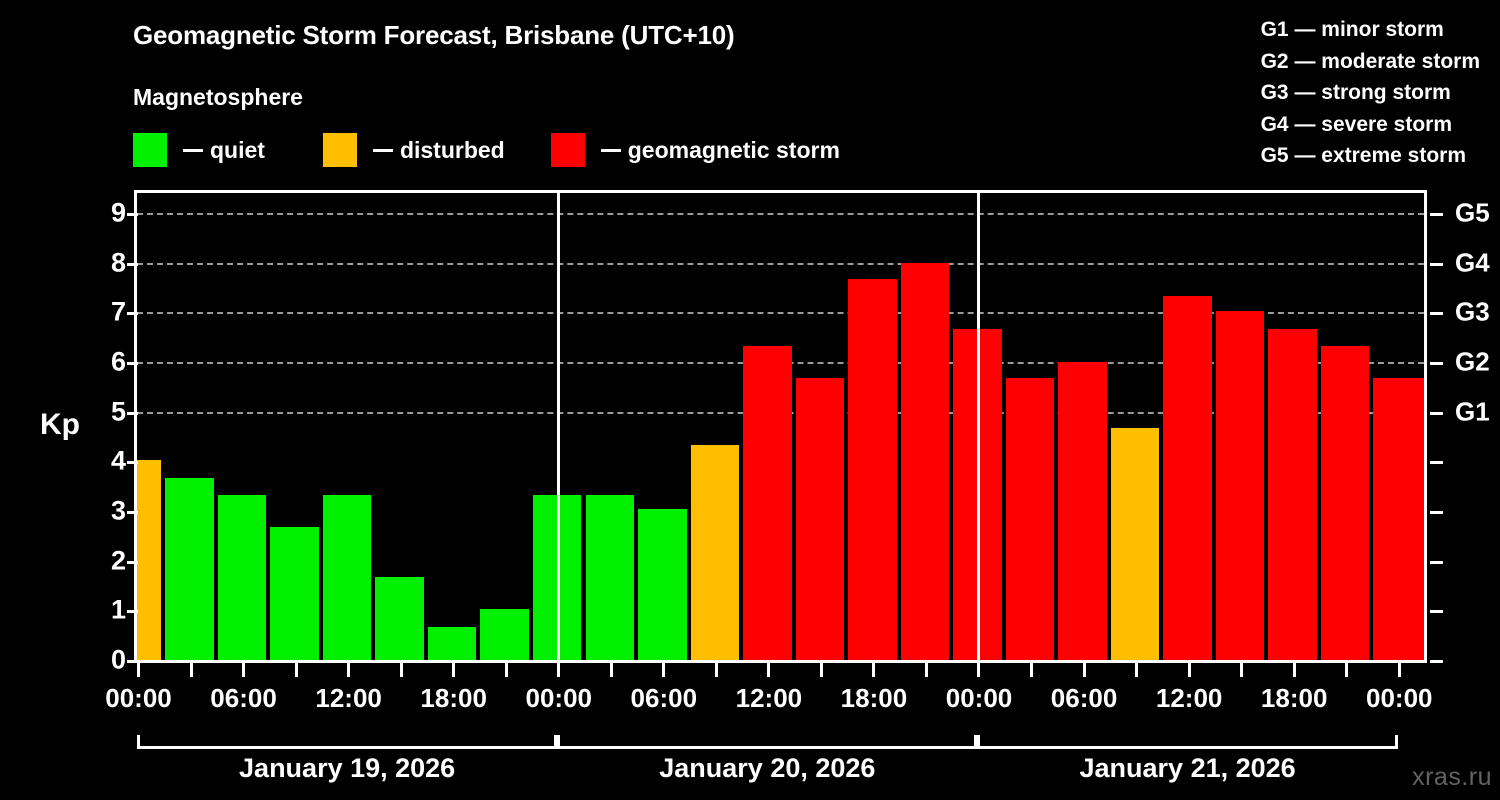 Image resolution: width=1500 pixels, height=800 pixels. I want to click on y-tick-label-1: 1, so click(118, 609).